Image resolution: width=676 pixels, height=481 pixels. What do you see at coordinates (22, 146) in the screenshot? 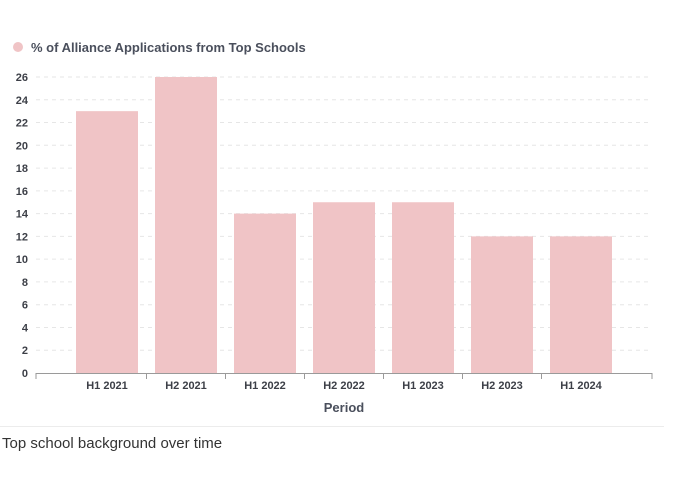
I see `y-tick-label: 20` at bounding box center [22, 146].